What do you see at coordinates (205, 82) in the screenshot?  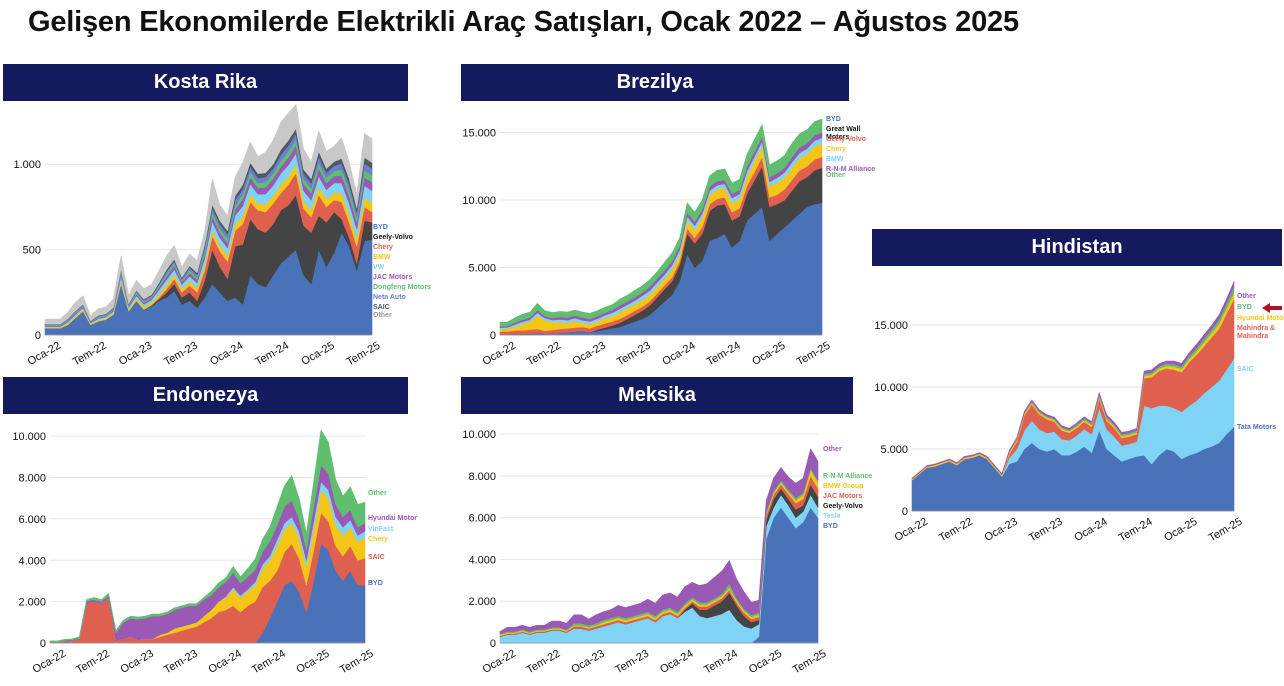 I see `costa-rica-banner: Kosta Rika` at bounding box center [205, 82].